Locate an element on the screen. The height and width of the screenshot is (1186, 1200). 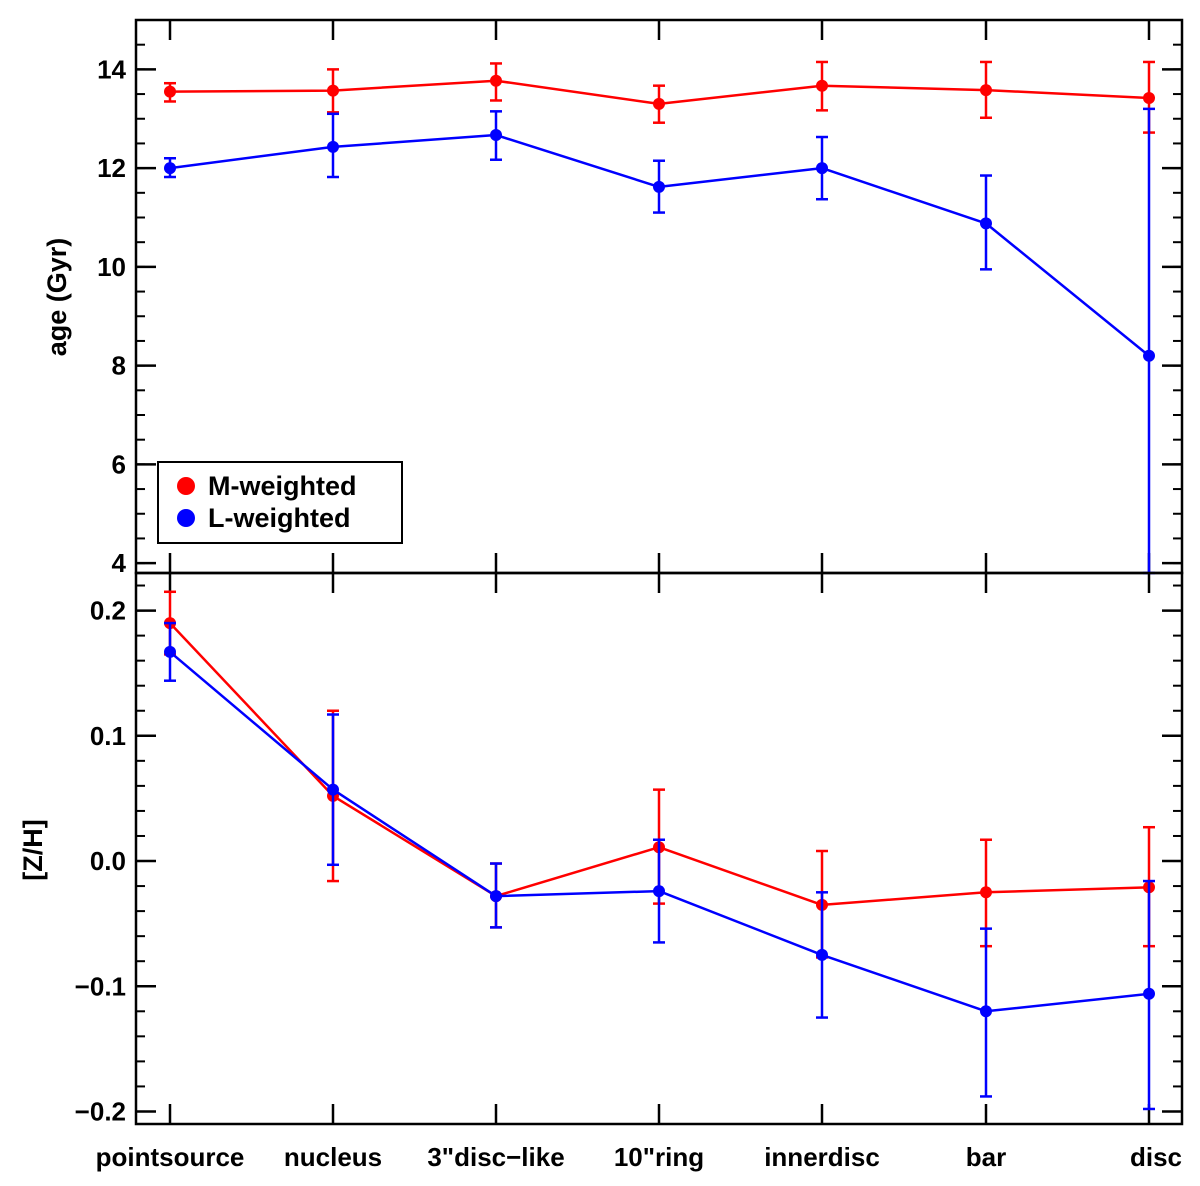
age-y-tick-label: 10 is located at coordinates (111, 267).